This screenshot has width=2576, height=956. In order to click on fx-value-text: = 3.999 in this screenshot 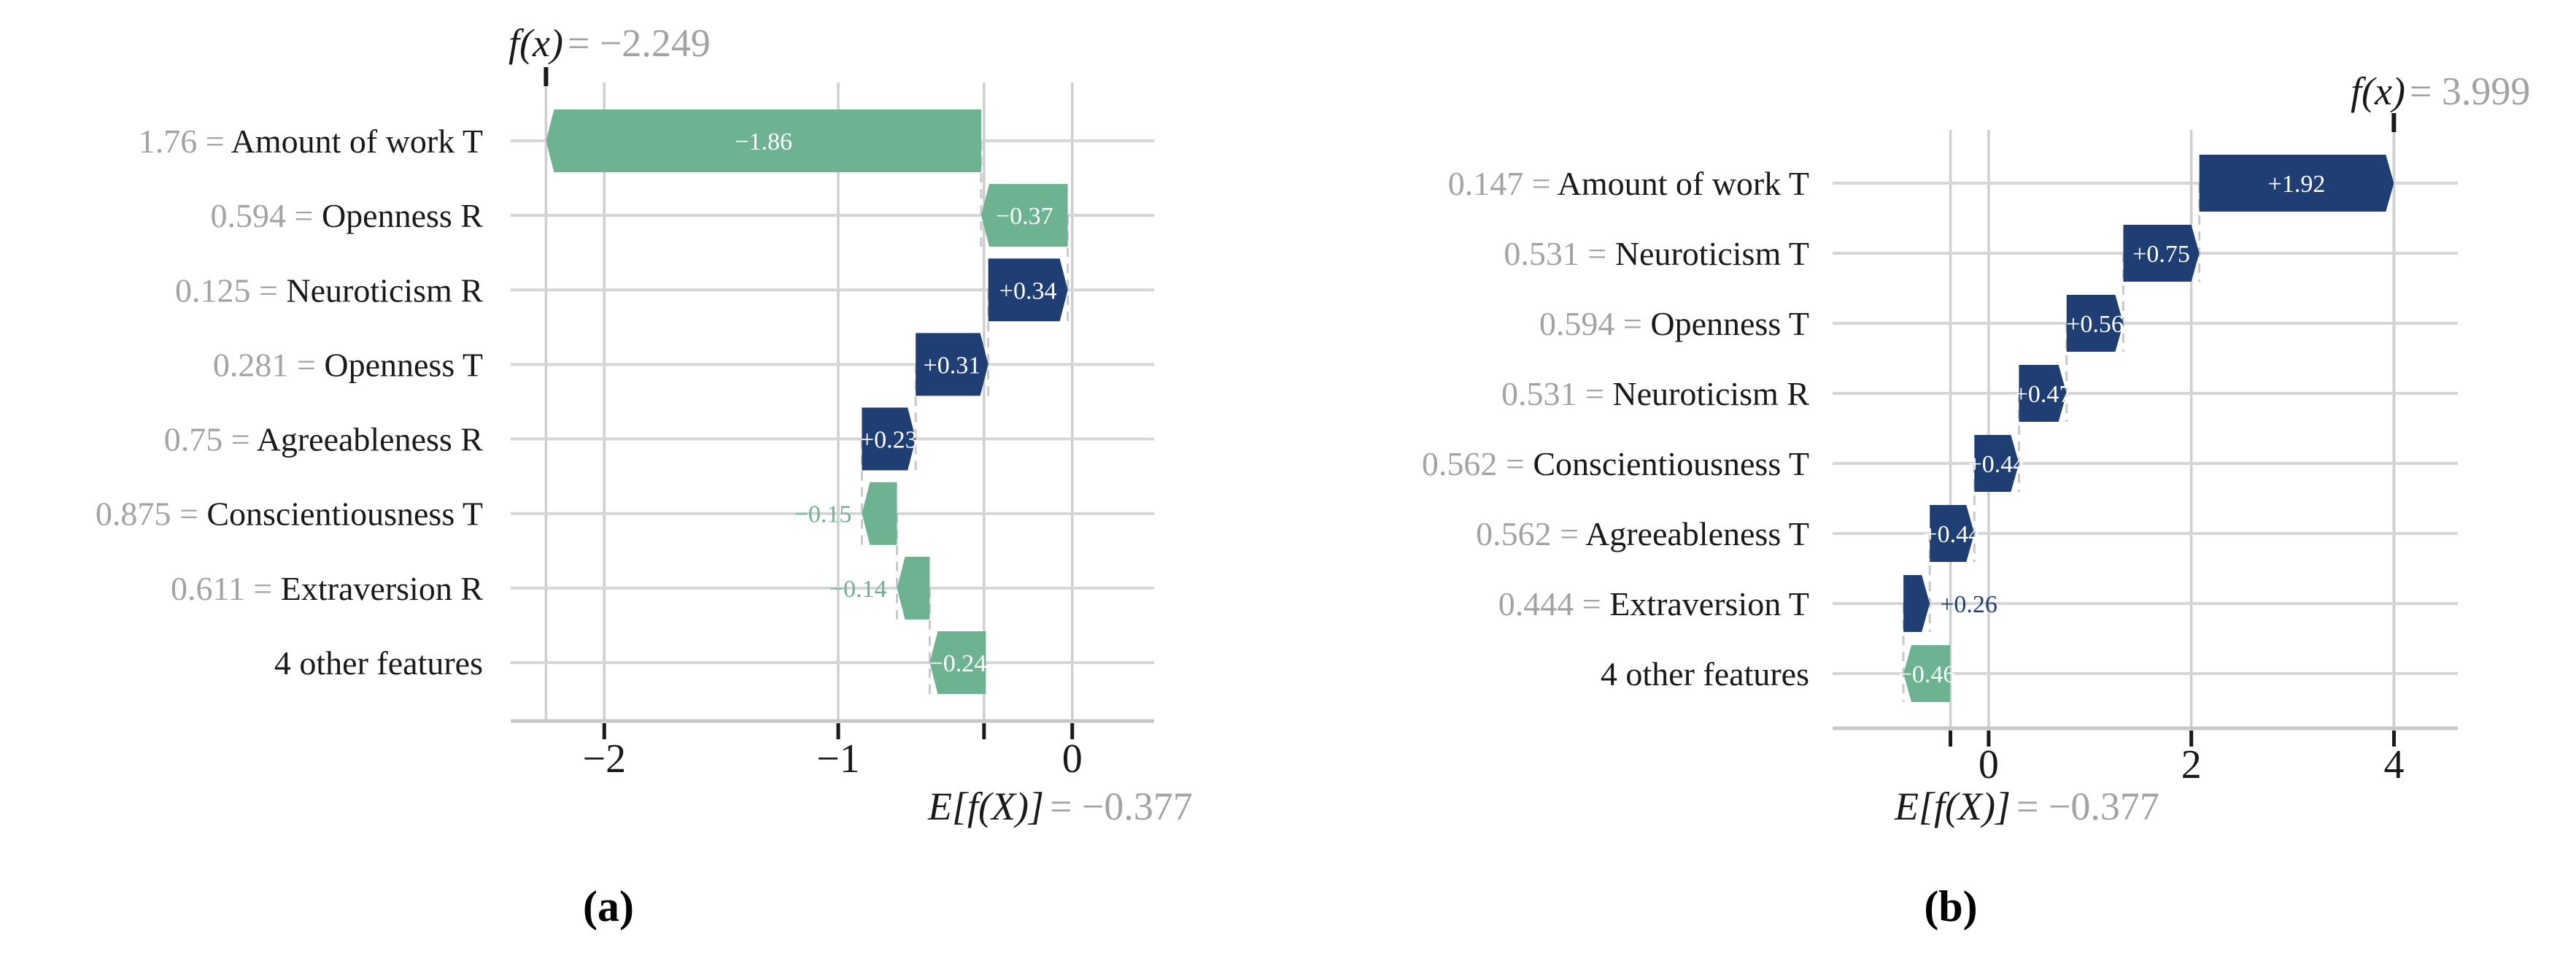, I will do `click(2470, 91)`.